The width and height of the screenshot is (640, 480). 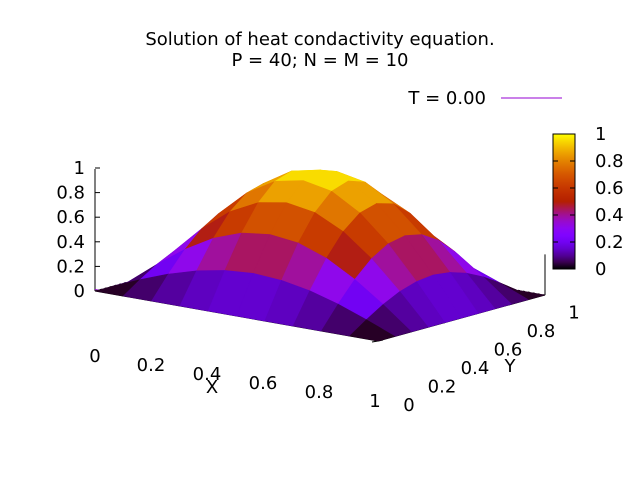 I want to click on surface-patch, so click(x=372, y=330).